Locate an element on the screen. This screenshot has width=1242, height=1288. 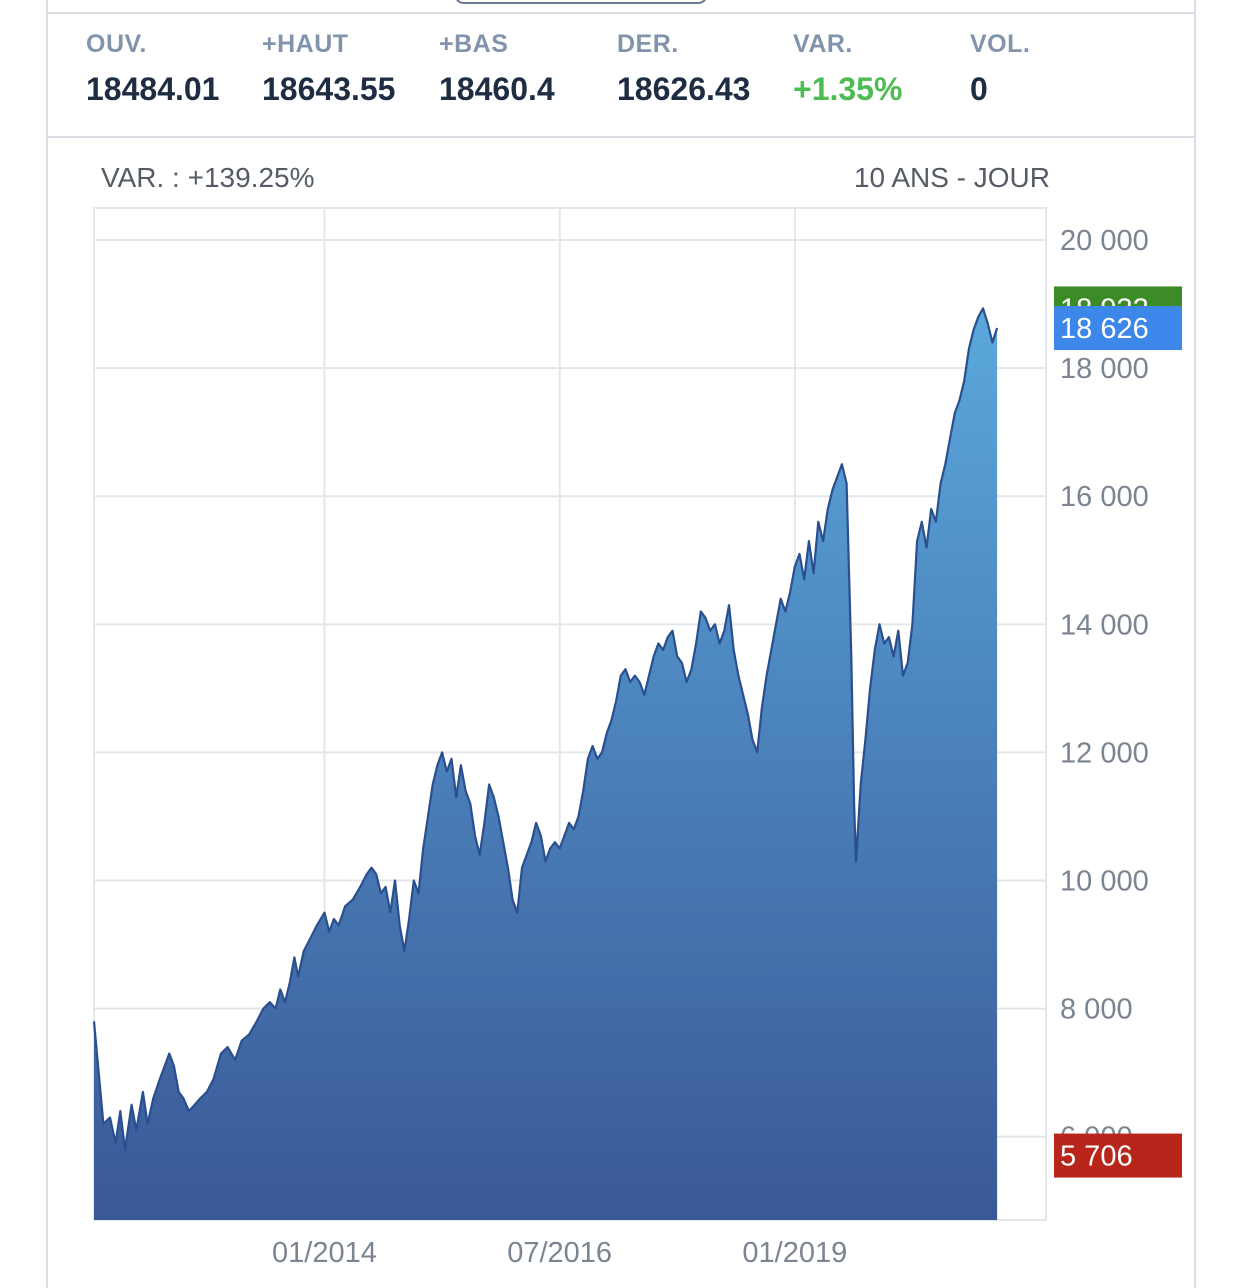
tab-handle is located at coordinates (581, 2).